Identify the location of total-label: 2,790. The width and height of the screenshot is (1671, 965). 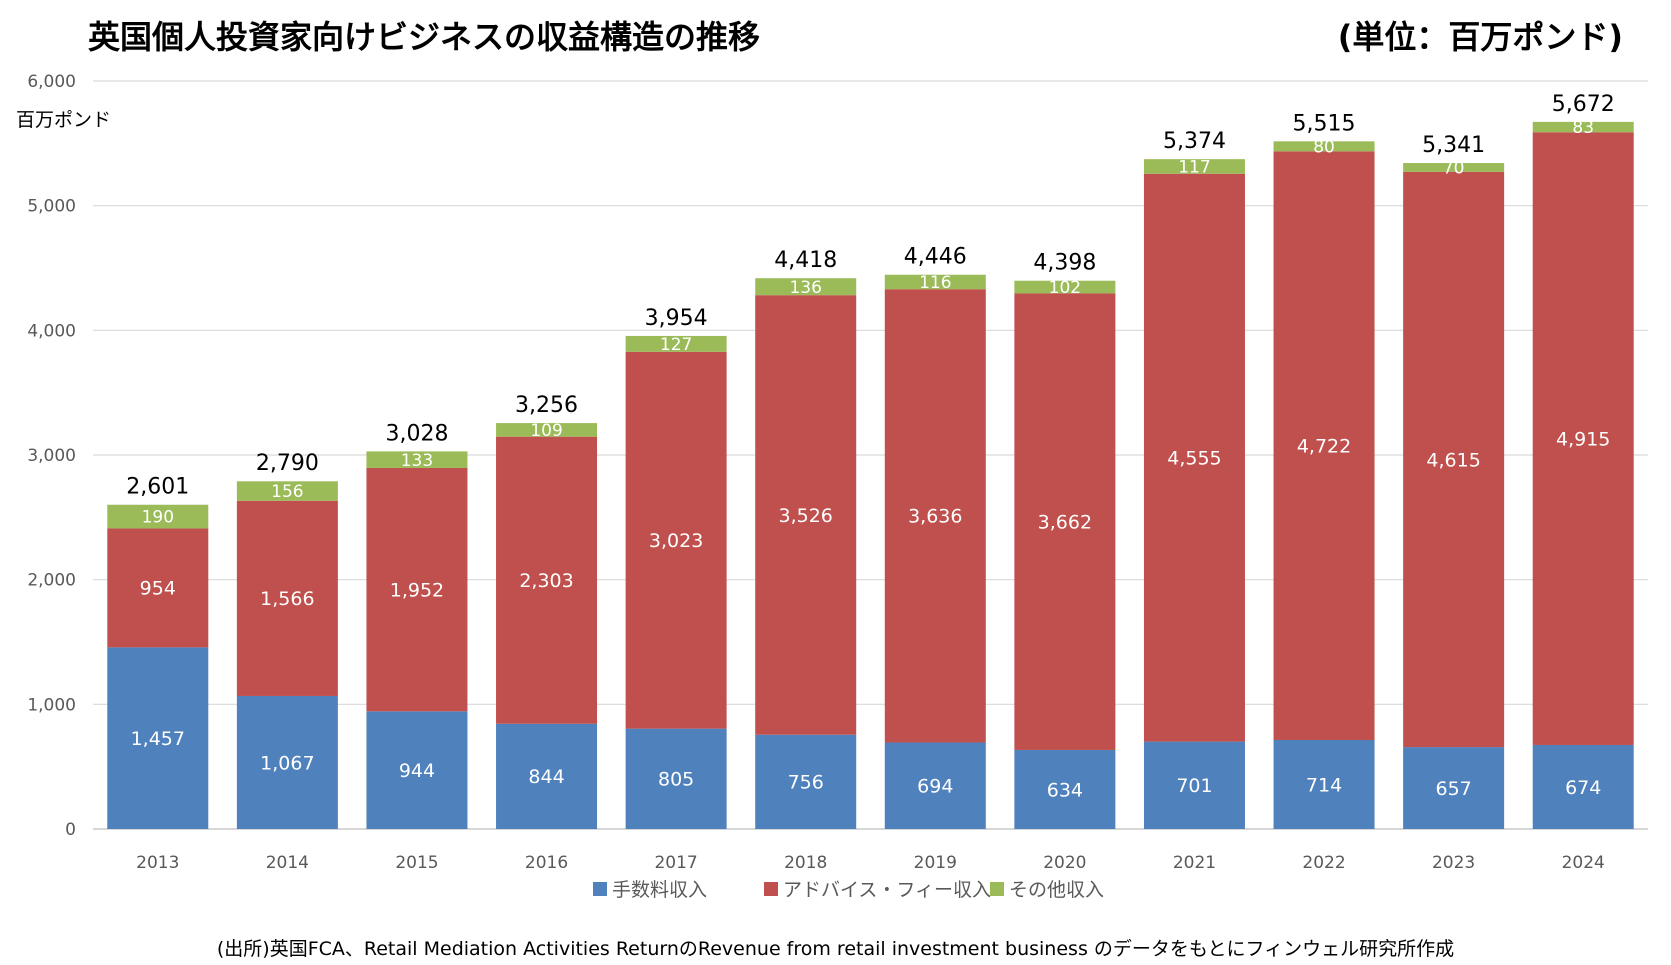
(287, 463).